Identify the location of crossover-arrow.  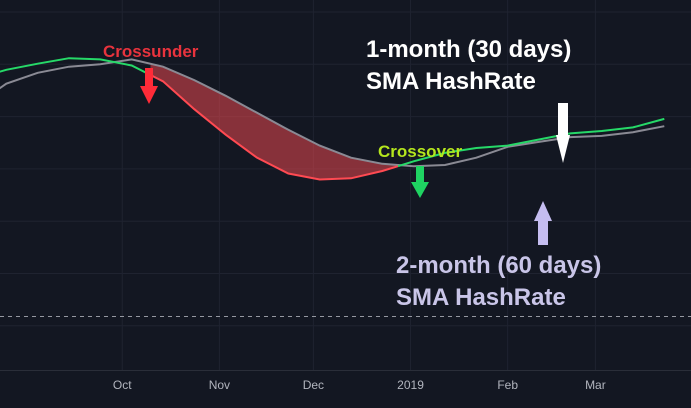
(420, 182).